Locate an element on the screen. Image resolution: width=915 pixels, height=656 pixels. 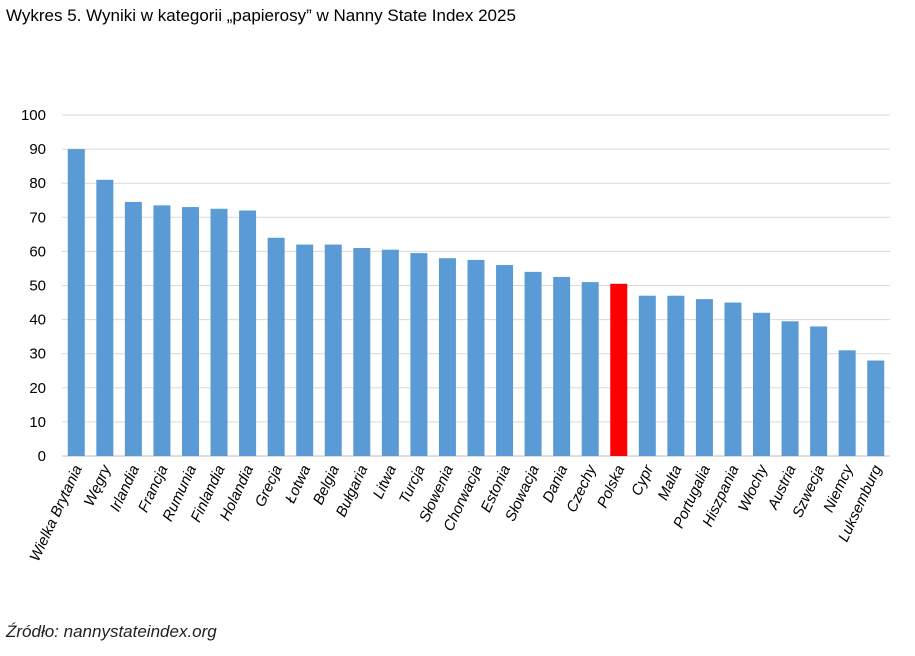
y-tick-label: 30 is located at coordinates (37, 354).